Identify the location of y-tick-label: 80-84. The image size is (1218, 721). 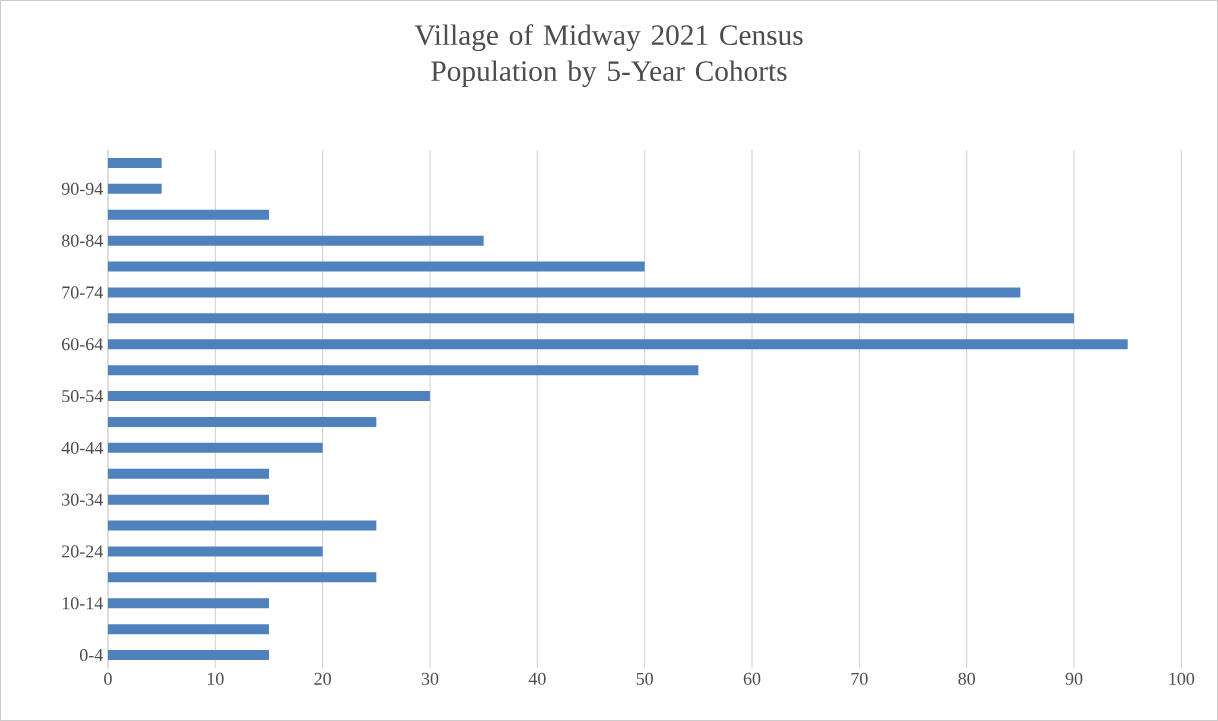
(82, 240).